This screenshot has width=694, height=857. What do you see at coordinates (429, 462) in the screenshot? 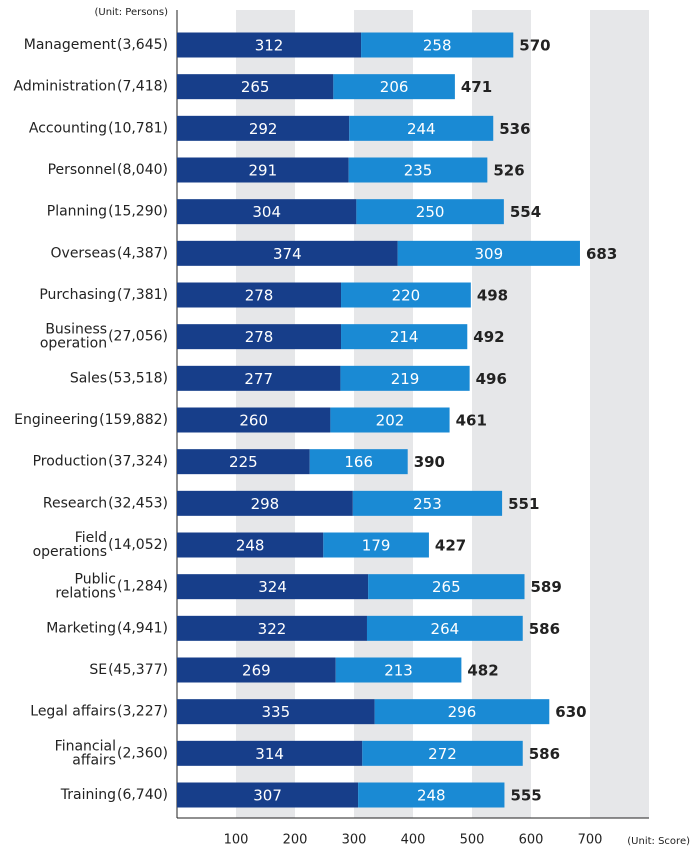
I see `total-label: 390` at bounding box center [429, 462].